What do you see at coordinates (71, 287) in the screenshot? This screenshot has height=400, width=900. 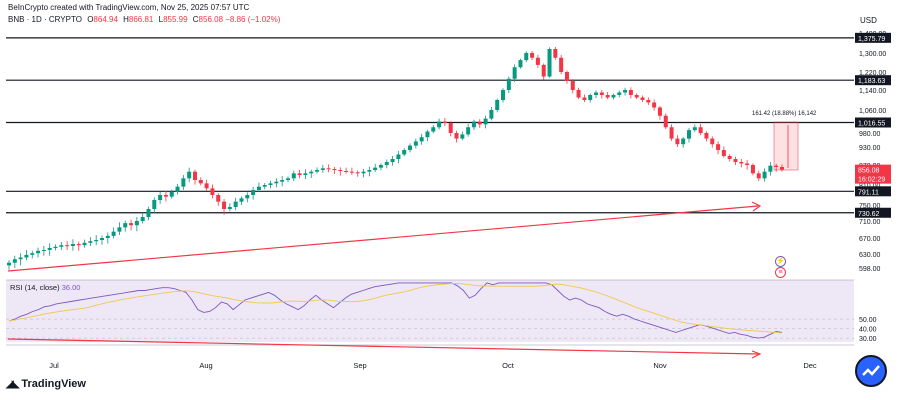 I see `rsi-value: 36.00` at bounding box center [71, 287].